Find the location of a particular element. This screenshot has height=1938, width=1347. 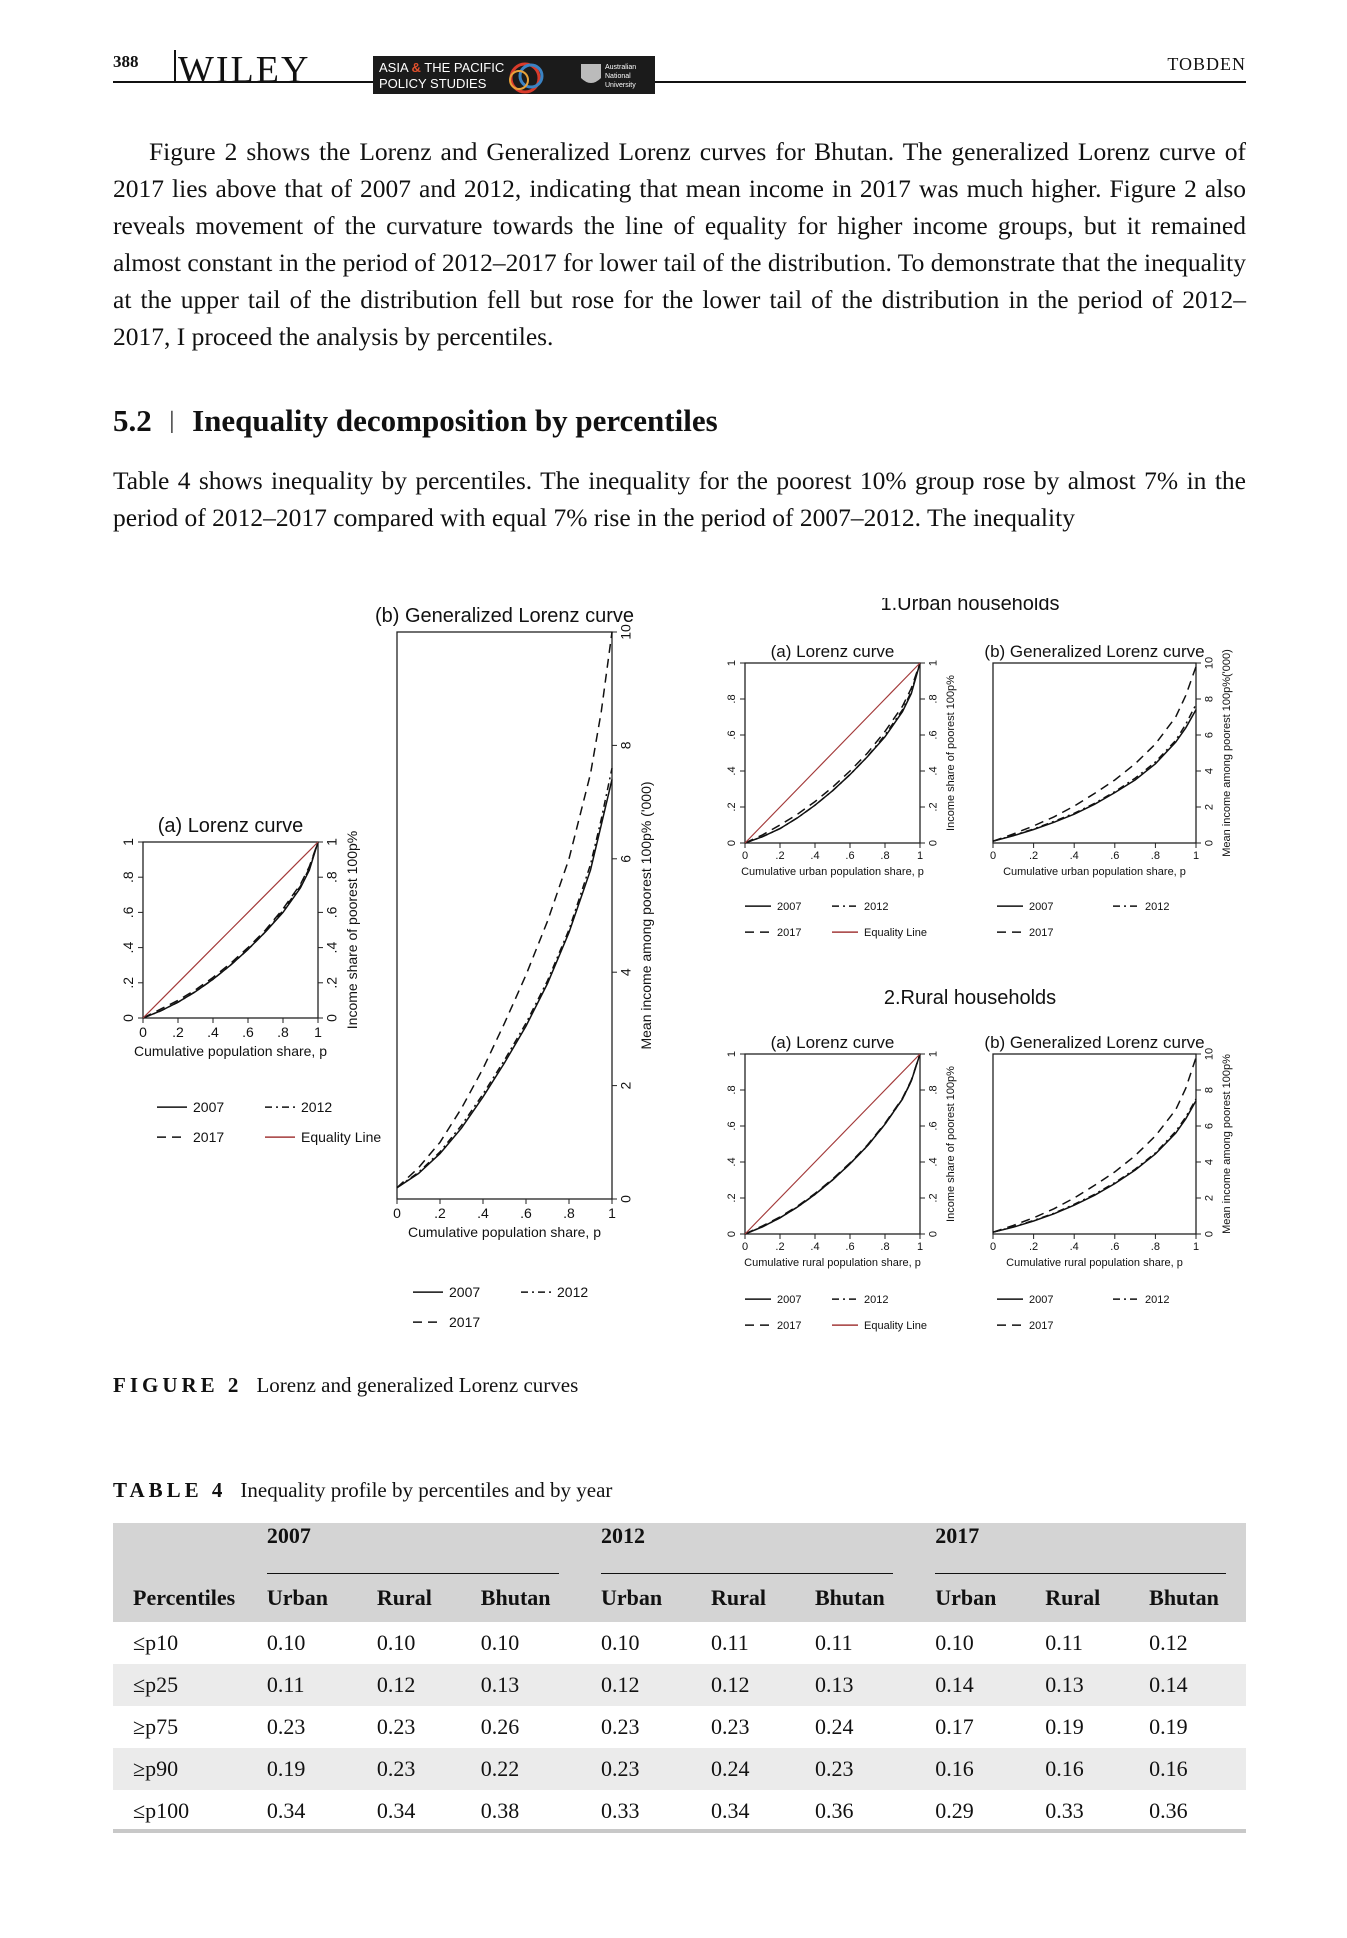

legend-label: 2007 is located at coordinates (1041, 1300).